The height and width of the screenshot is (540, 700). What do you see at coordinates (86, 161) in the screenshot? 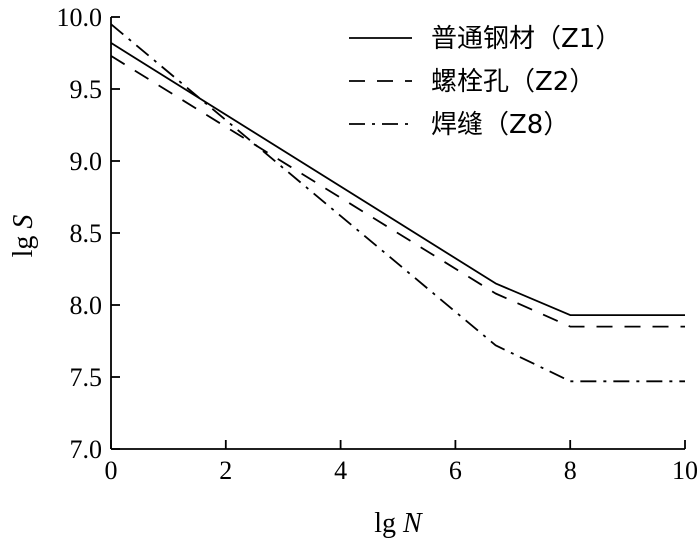
I see `y-tick-label: 9.0` at bounding box center [86, 161].